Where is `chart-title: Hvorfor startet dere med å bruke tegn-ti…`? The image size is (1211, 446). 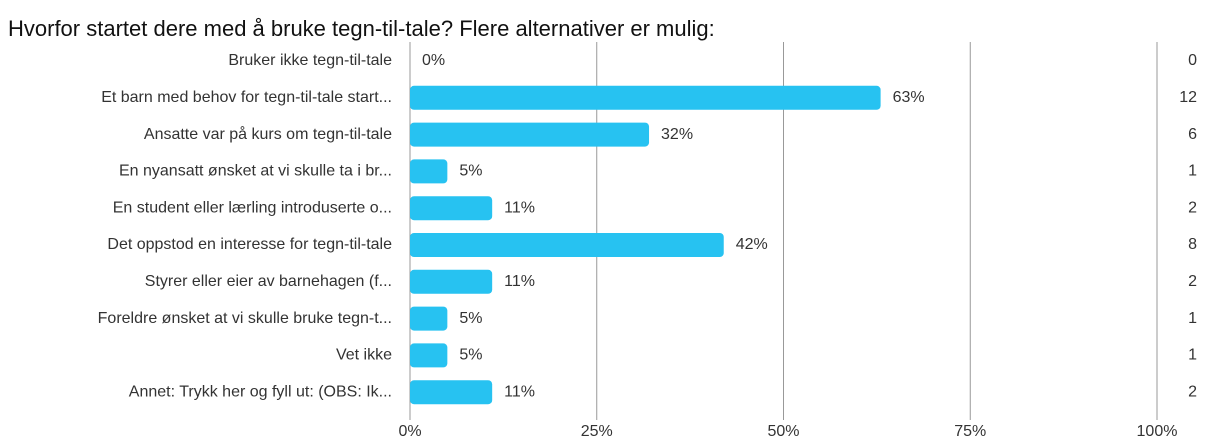 chart-title: Hvorfor startet dere med å bruke tegn-ti… is located at coordinates (361, 28).